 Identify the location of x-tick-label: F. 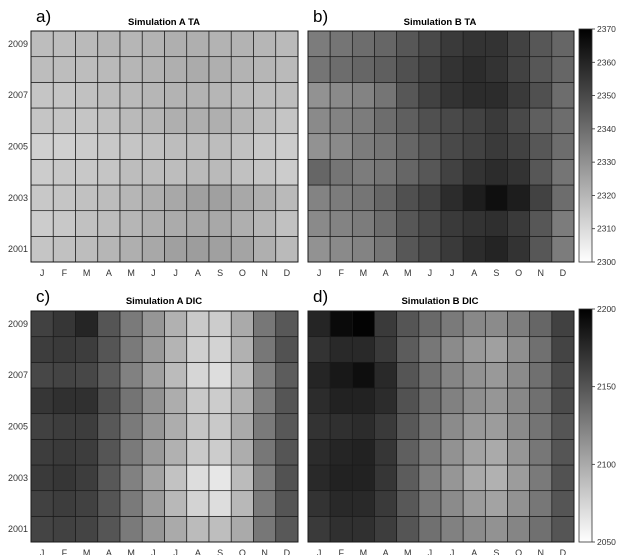
(342, 551).